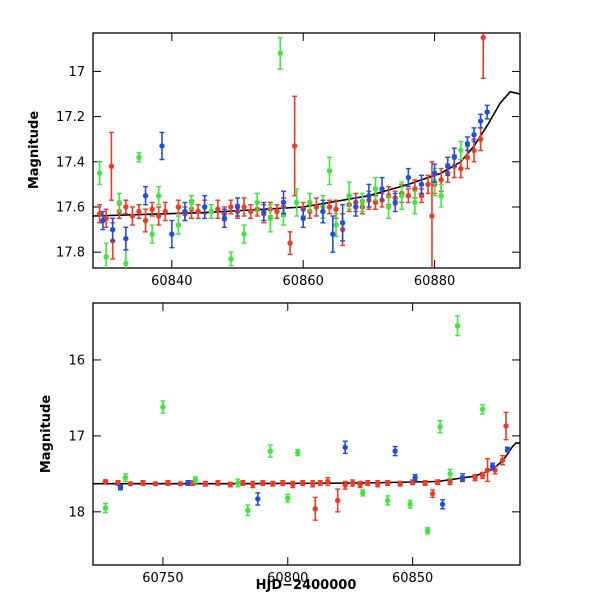 The height and width of the screenshot is (600, 600). Describe the element at coordinates (162, 578) in the screenshot. I see `bottom-xtick-label: 60750` at that location.